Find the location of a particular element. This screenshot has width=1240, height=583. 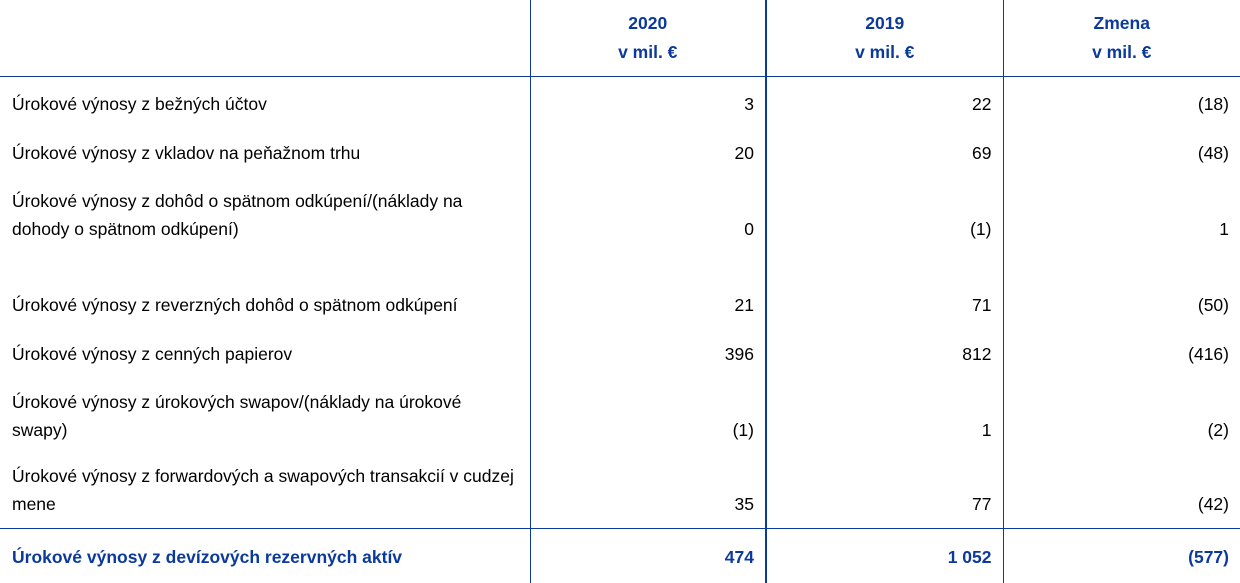

total-2020: 474 is located at coordinates (648, 556).